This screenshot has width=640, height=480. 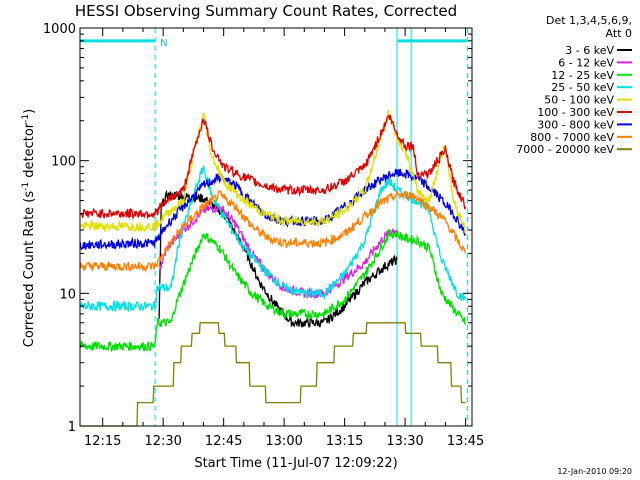 I want to click on flag-label: N, so click(x=163, y=43).